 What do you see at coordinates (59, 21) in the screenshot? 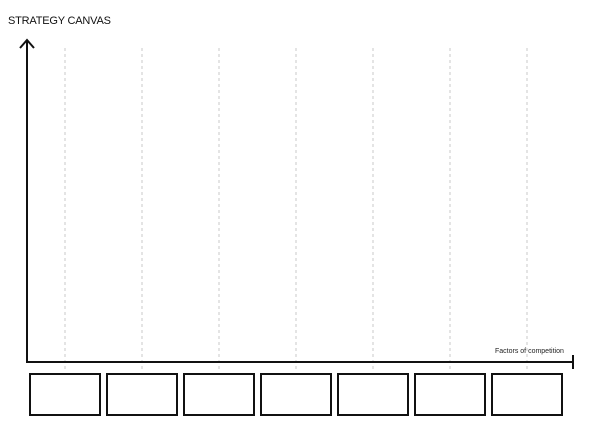
I see `canvas-title: STRATEGY CANVAS` at bounding box center [59, 21].